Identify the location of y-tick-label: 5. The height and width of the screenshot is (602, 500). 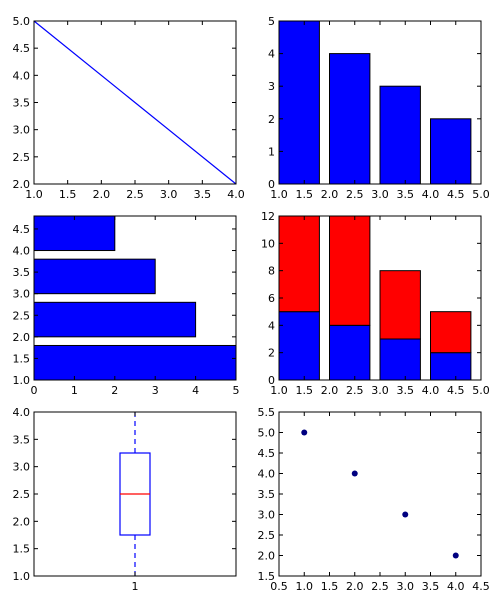
(271, 21).